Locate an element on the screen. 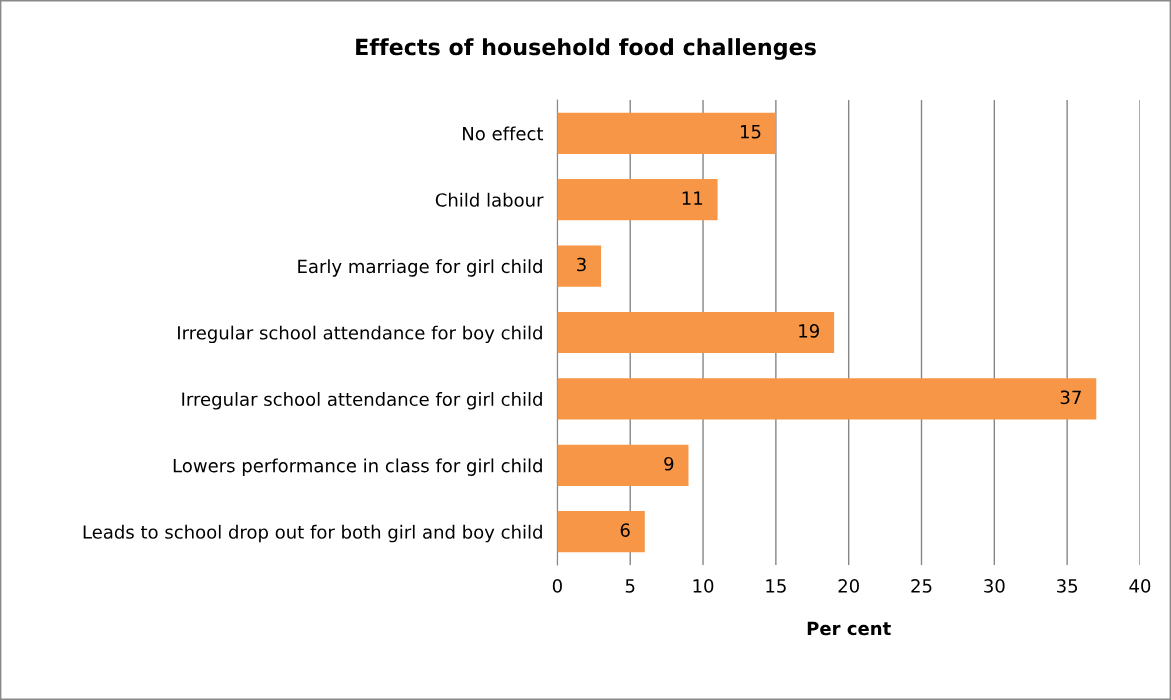 This screenshot has height=700, width=1171. y-tick-label: Lowers performance in class for girl child is located at coordinates (357, 467).